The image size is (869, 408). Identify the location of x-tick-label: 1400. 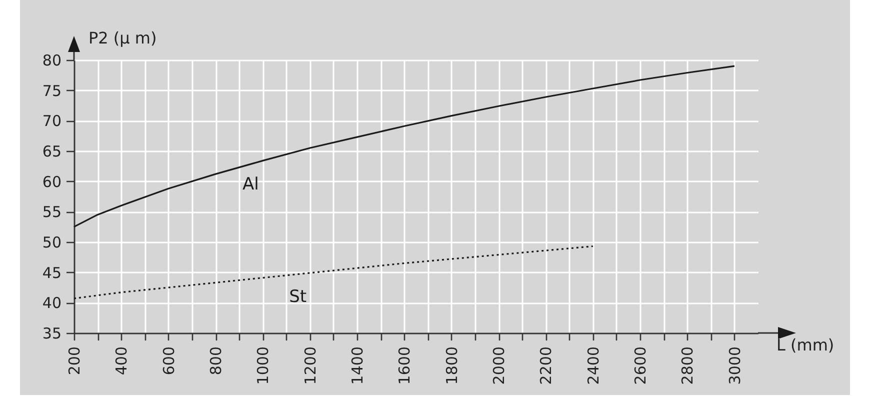
(357, 365).